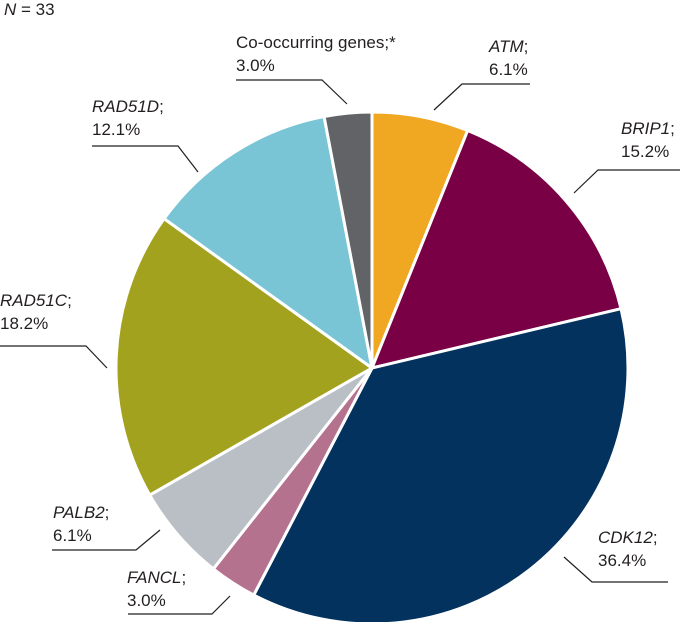 This screenshot has width=685, height=622. I want to click on slice-label: FANCL; 3.0%, so click(156, 589).